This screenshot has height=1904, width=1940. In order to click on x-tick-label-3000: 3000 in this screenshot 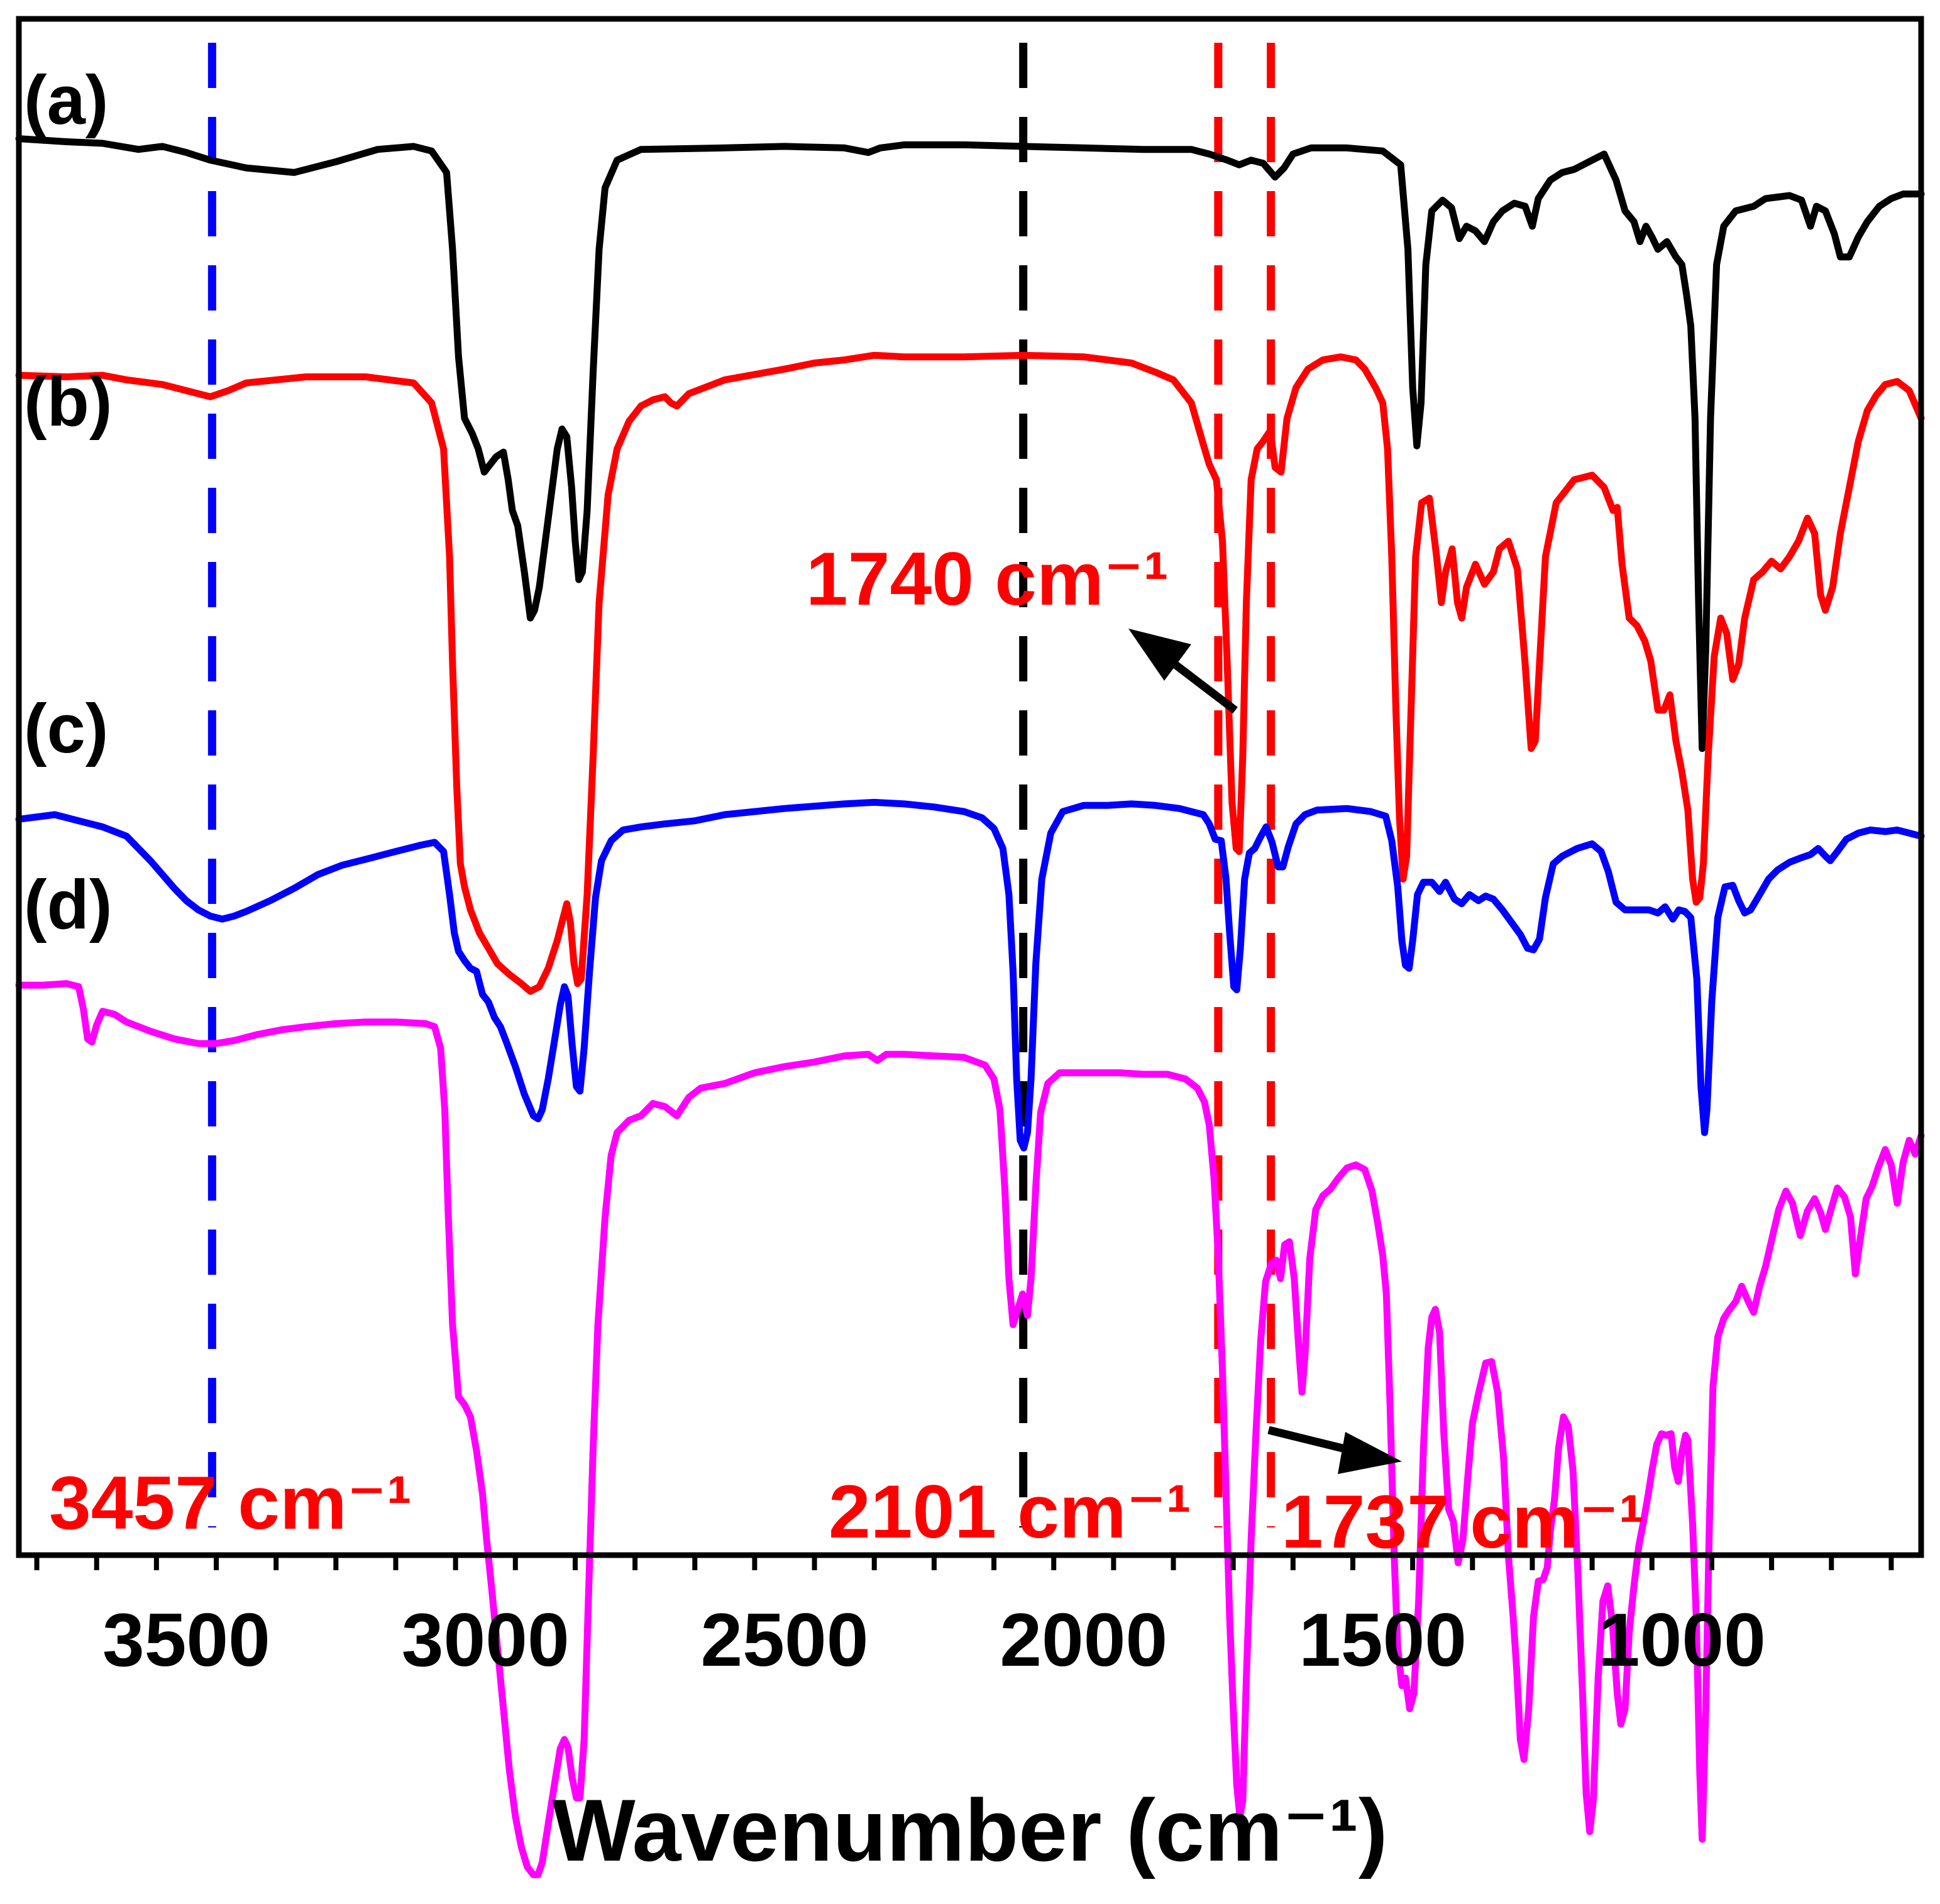, I will do `click(486, 1640)`.